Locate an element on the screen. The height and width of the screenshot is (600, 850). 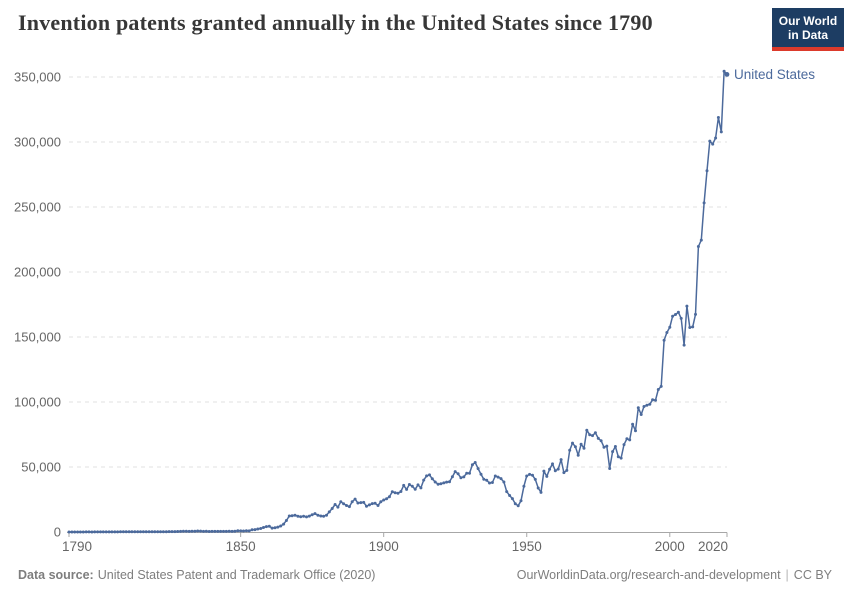
y-axis-label-50000: 50,000 is located at coordinates (41, 467).